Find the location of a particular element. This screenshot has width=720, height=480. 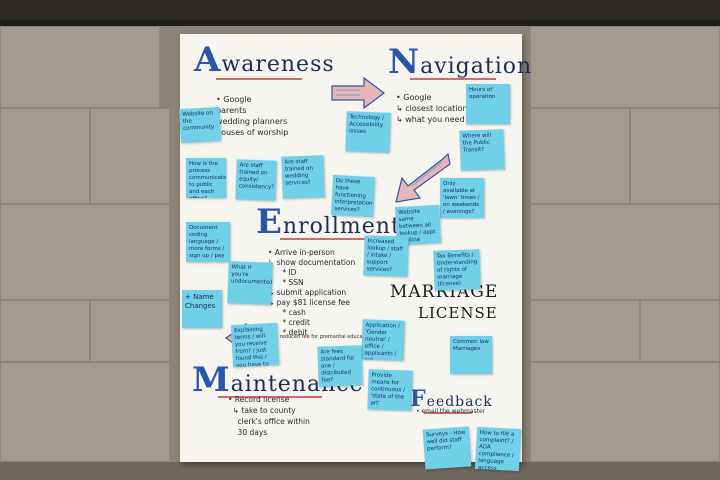

display-rail is located at coordinates (360, 23).